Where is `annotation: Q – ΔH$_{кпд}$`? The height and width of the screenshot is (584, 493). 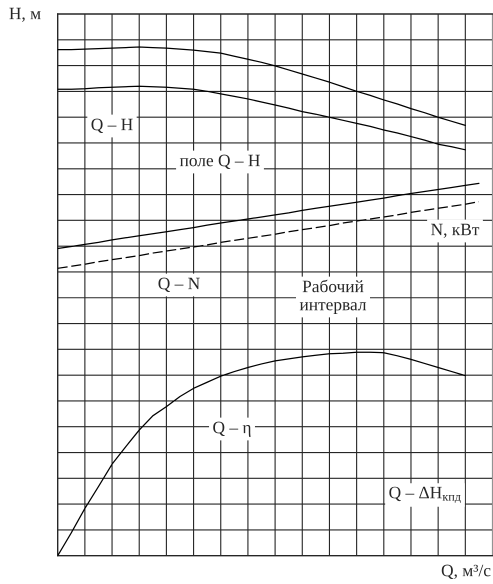
annotation: Q – ΔH$_{кпд}$ is located at coordinates (425, 494).